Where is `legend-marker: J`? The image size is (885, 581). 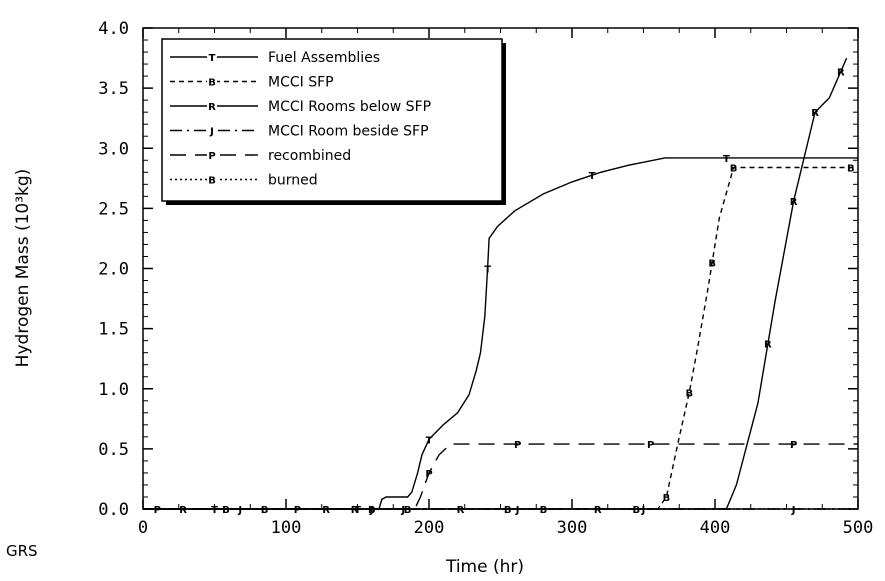 legend-marker: J is located at coordinates (211, 132).